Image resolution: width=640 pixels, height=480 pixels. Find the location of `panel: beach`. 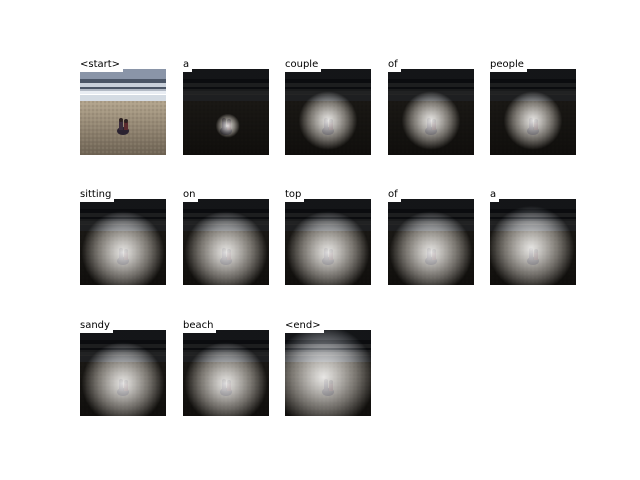

panel: beach is located at coordinates (226, 368).